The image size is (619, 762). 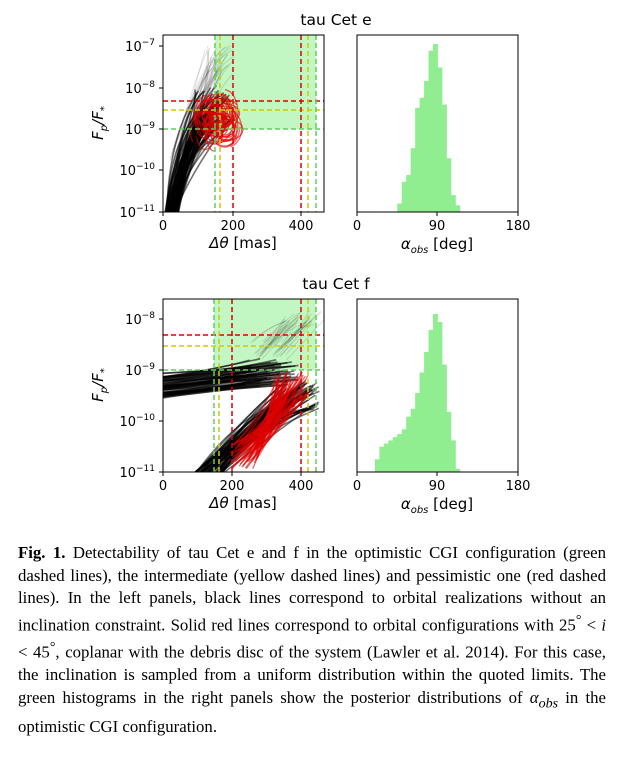 I want to click on histogram-f: 0 90 180 αobs [deg], so click(x=441, y=407).